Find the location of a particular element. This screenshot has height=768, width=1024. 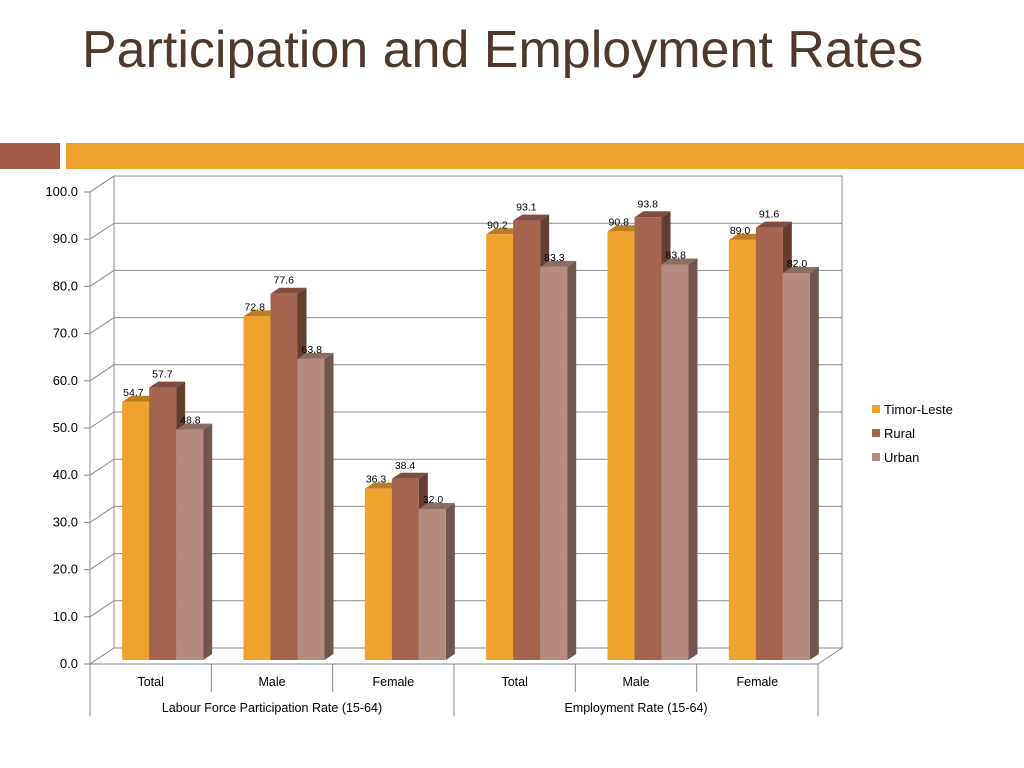

legend: Timor-Leste Rural Urban is located at coordinates (912, 433).